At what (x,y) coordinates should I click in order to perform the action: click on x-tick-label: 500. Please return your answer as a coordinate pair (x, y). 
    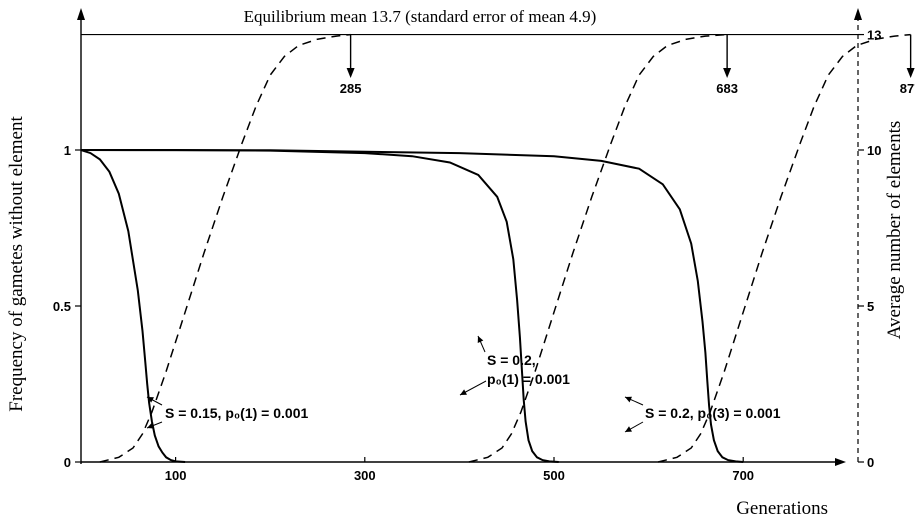
    Looking at the image, I should click on (554, 475).